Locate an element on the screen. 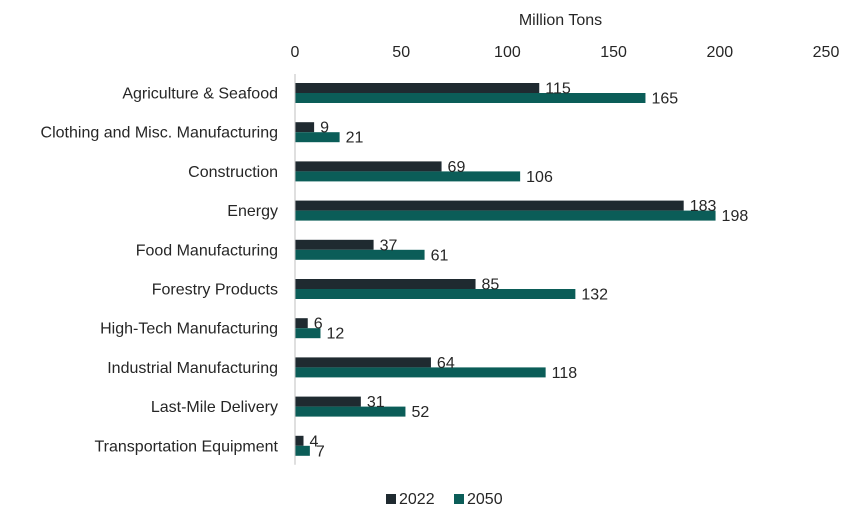  value-label-2050: 21 is located at coordinates (355, 138).